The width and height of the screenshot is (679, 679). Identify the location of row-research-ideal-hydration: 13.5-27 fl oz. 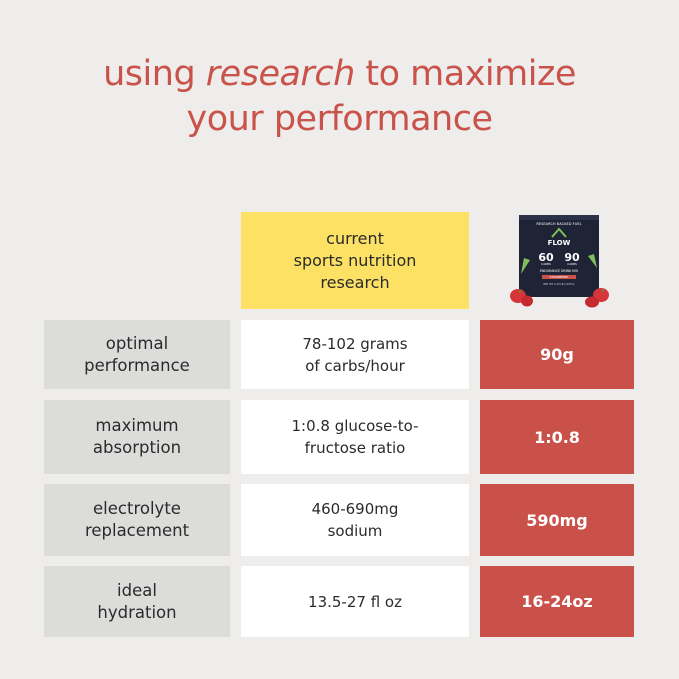
(355, 601).